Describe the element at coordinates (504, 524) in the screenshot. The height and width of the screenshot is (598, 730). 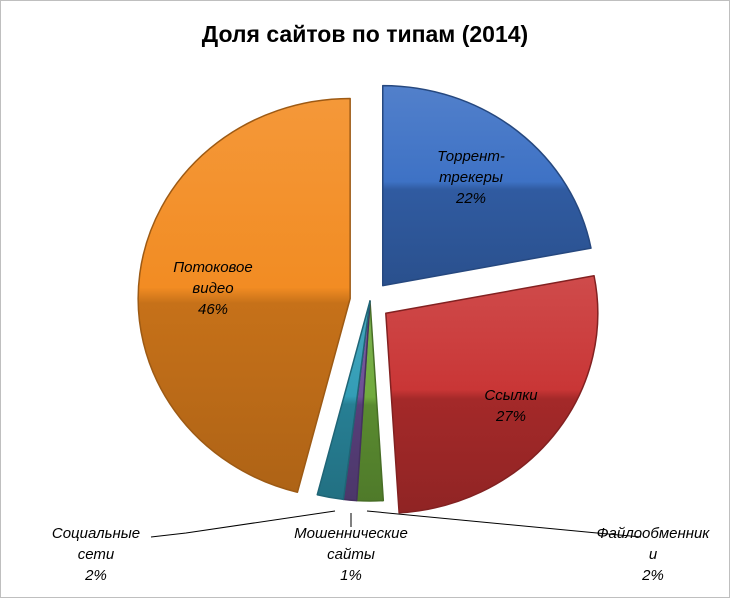
I see `leader-line-файлообменники` at that location.